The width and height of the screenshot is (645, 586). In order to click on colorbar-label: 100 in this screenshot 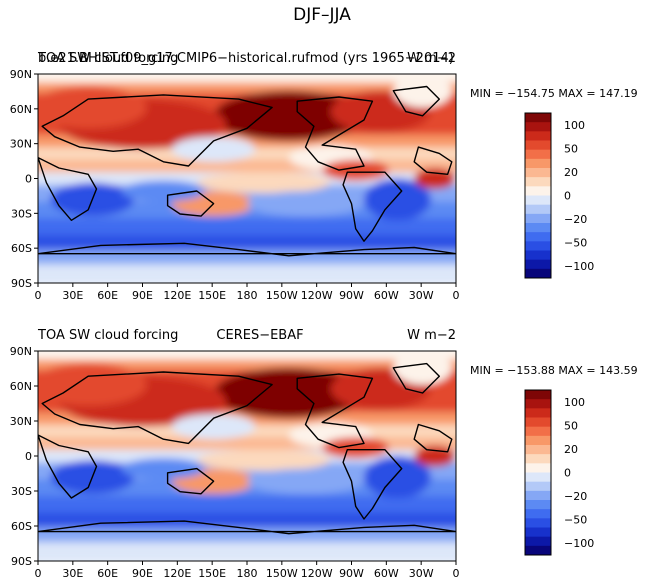, I will do `click(574, 402)`.